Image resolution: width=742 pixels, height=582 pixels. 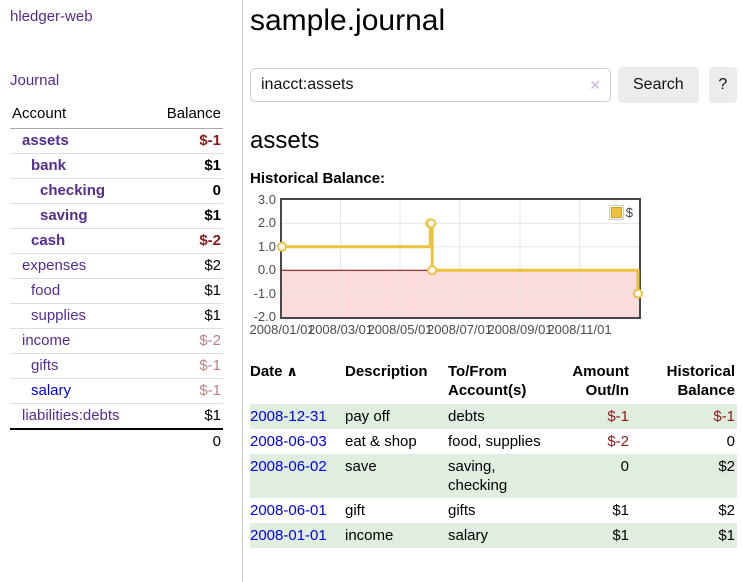 I want to click on account-link: checking, so click(x=73, y=190).